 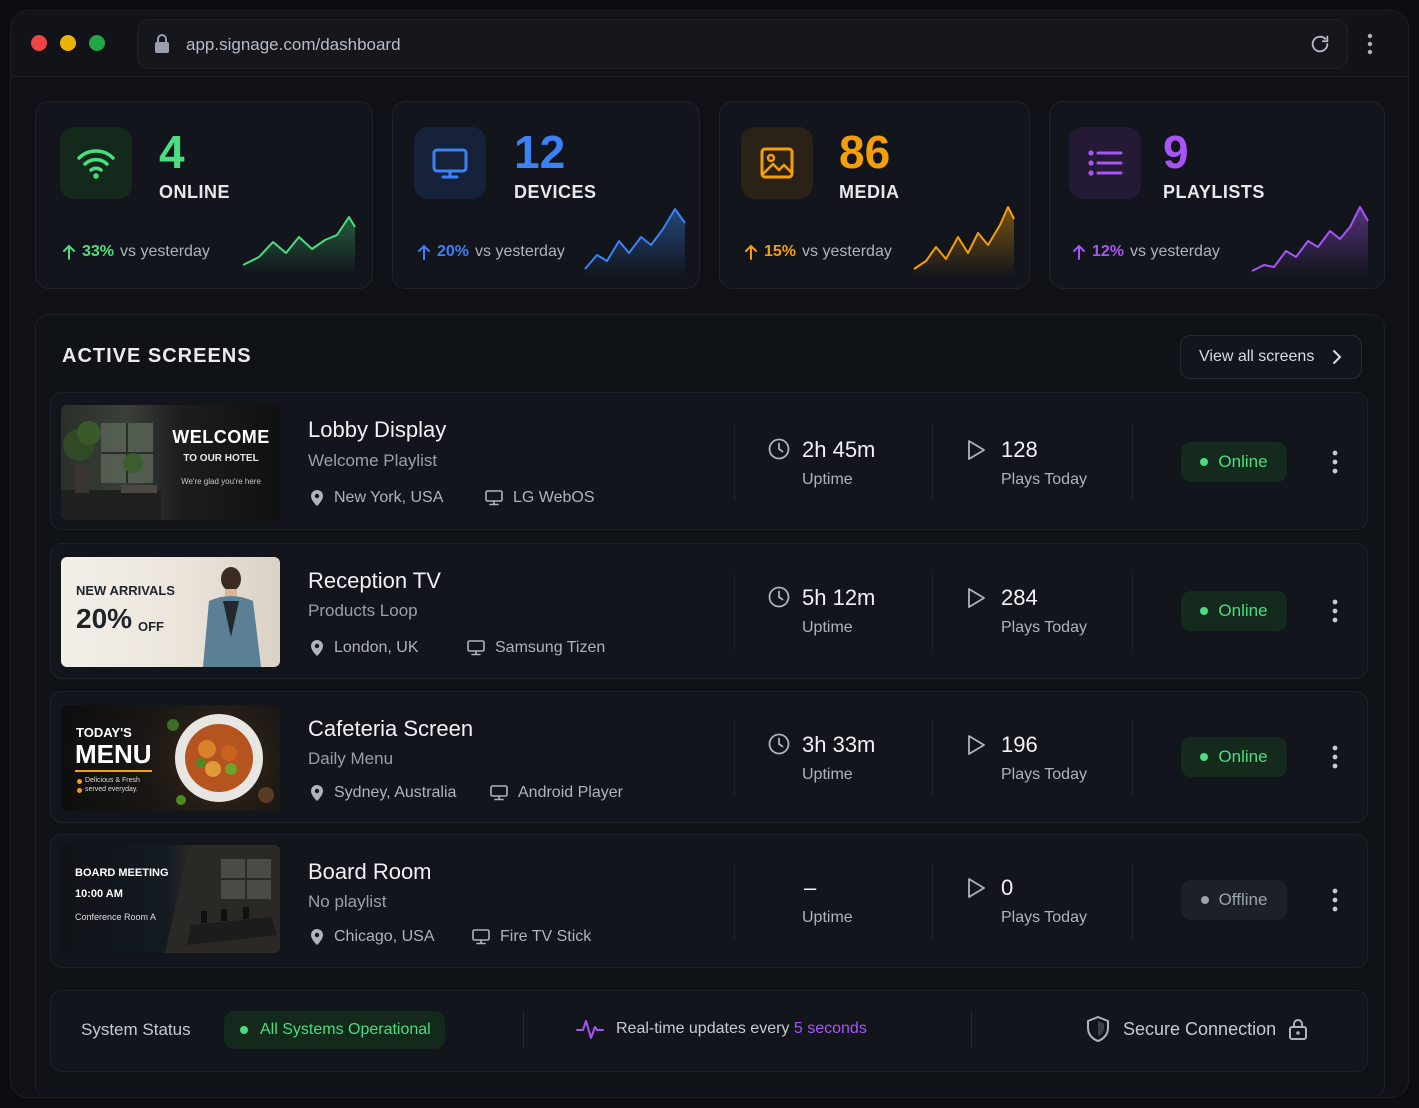 I want to click on screen-playlist: Daily Menu, so click(x=351, y=758).